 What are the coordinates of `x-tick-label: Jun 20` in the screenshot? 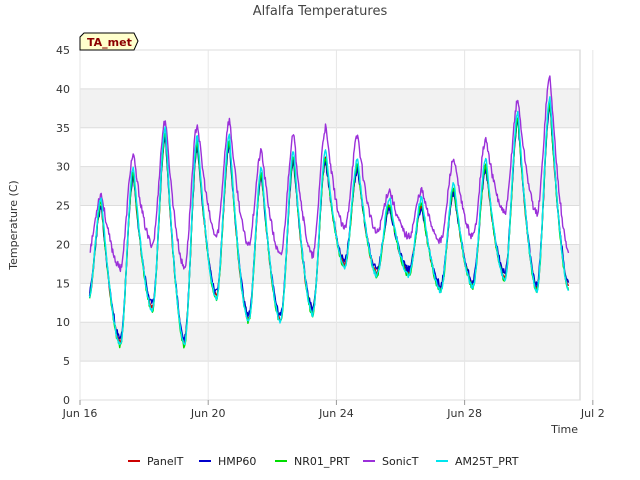 It's located at (208, 413).